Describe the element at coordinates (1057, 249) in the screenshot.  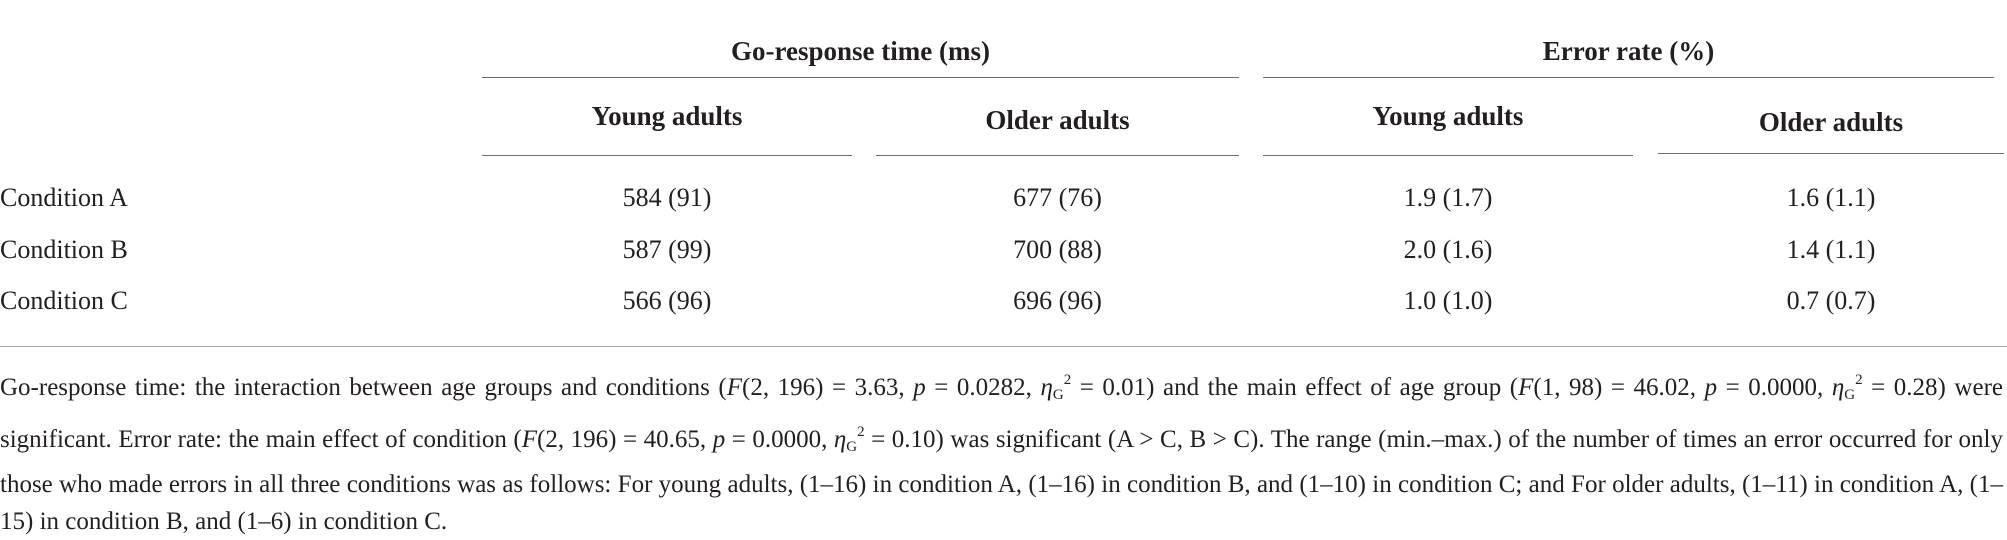
I see `cell-b-older-rt: 700 (88)` at that location.